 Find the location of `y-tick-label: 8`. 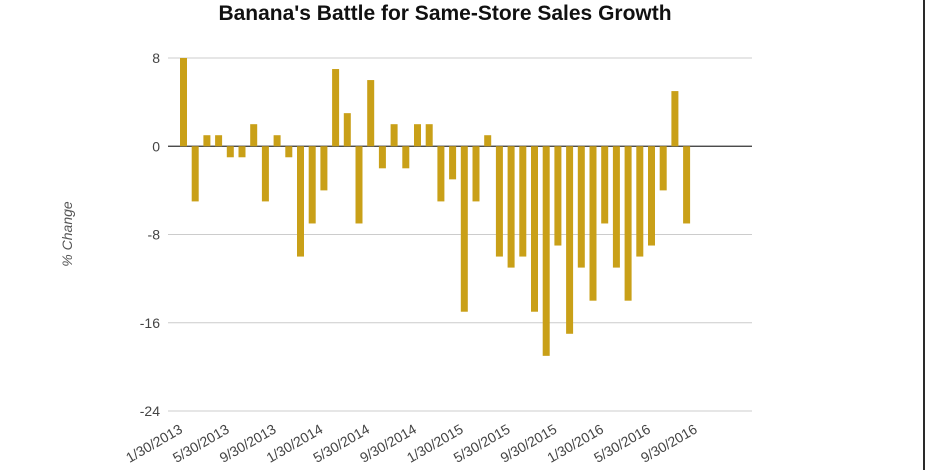

y-tick-label: 8 is located at coordinates (156, 58).